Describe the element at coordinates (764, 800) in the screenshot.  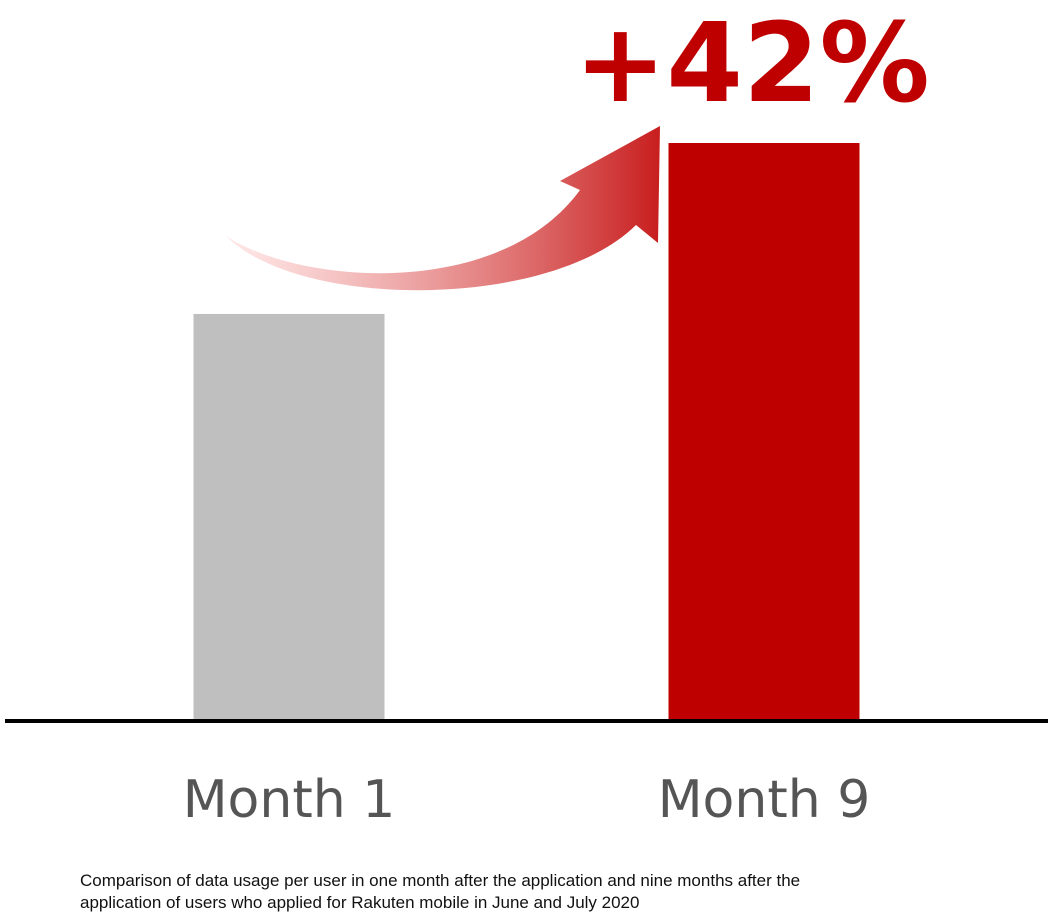
I see `x-tick-label-month-9: Month 9` at that location.